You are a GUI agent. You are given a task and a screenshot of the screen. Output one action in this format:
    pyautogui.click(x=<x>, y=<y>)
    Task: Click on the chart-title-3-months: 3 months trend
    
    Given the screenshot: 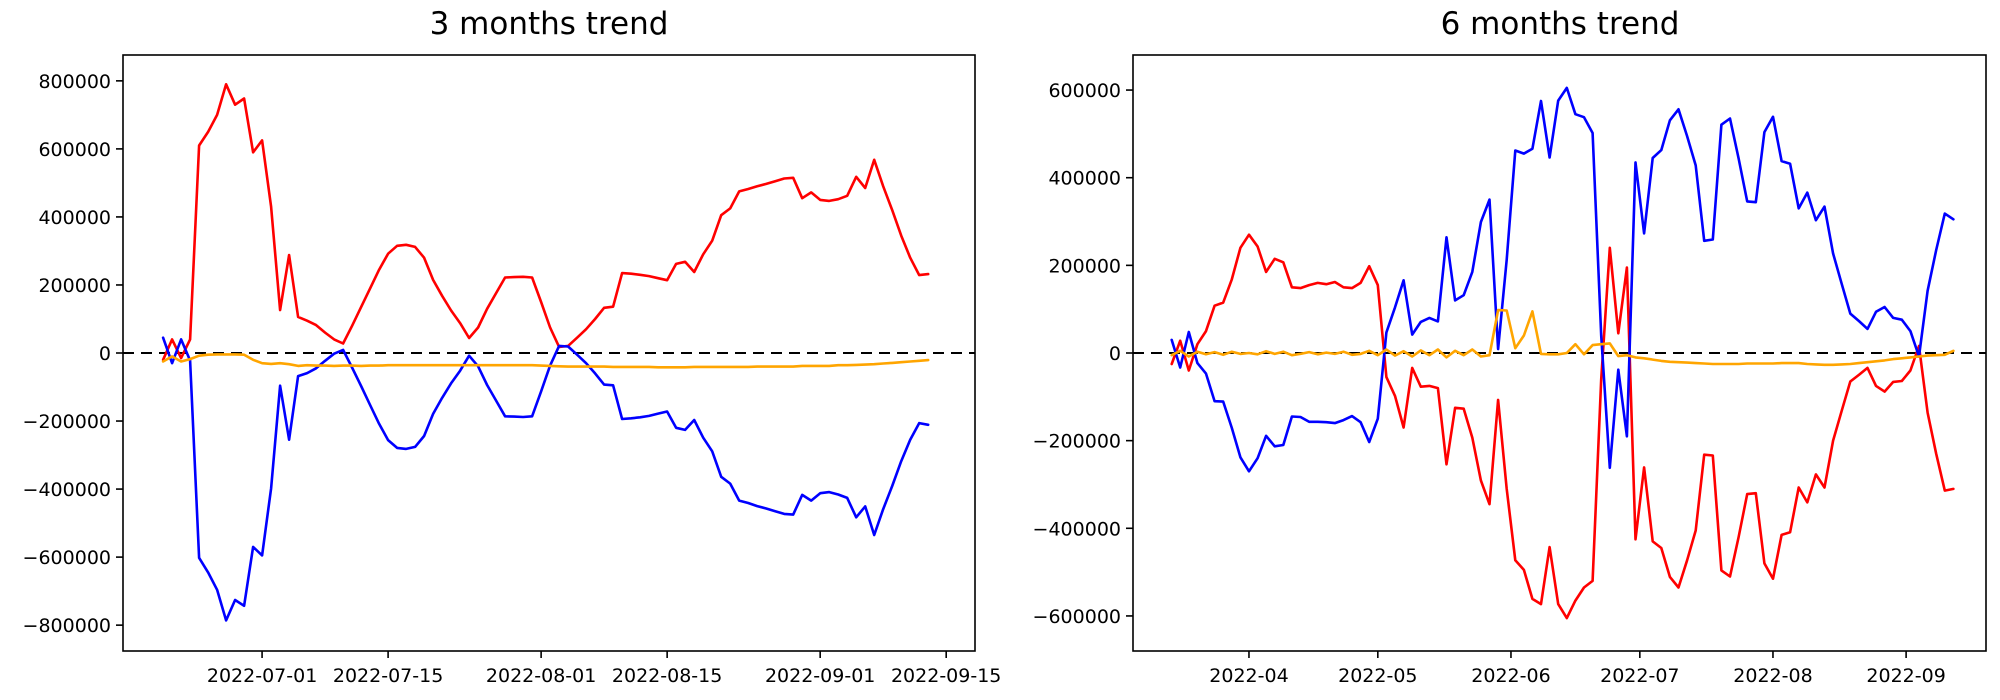 What is the action you would take?
    pyautogui.click(x=549, y=24)
    